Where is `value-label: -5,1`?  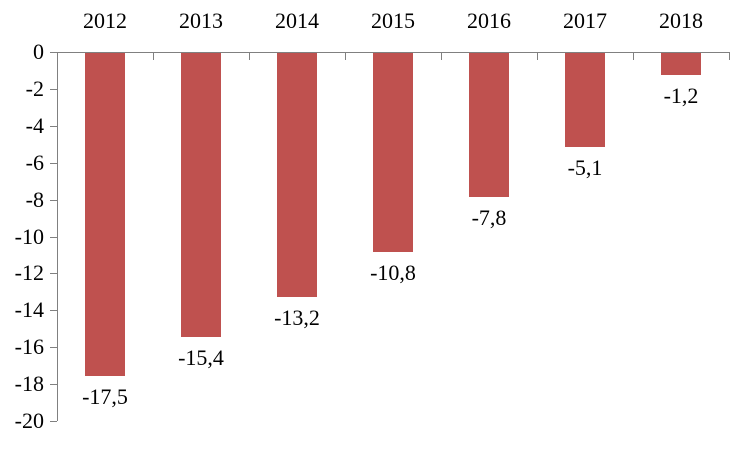 value-label: -5,1 is located at coordinates (585, 168).